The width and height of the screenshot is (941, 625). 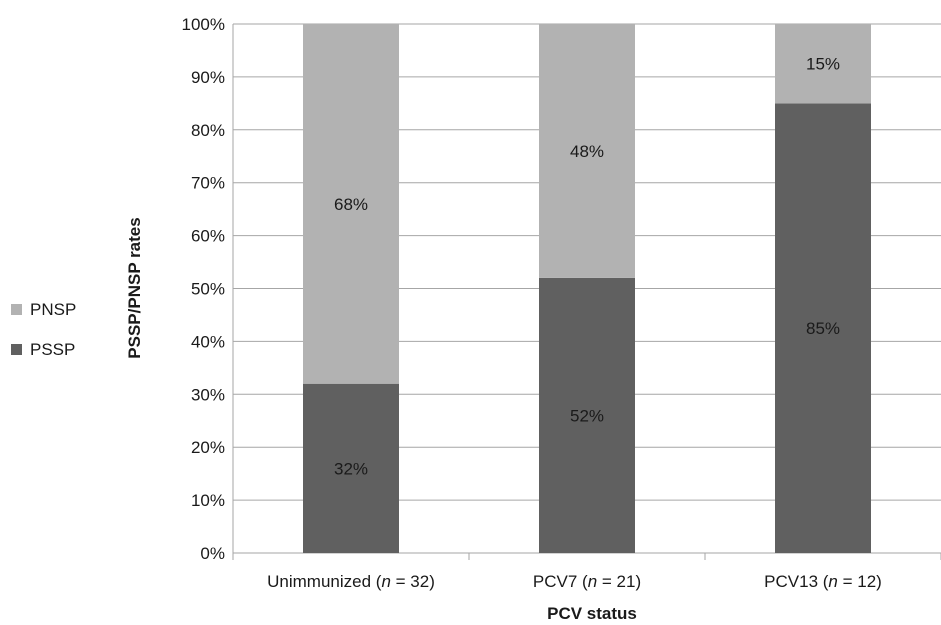 I want to click on x-tick-label: Unimmunized (n = 32), so click(x=351, y=581).